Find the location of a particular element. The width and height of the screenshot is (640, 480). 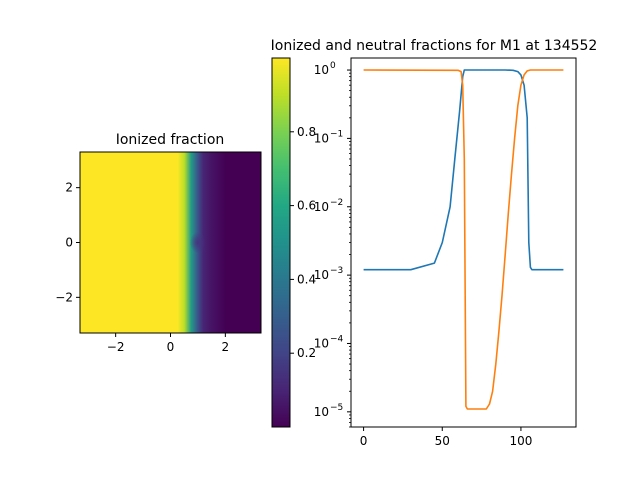

heatmap-axis-ticks: −2 0 2 −2 0 2 is located at coordinates (142, 267).